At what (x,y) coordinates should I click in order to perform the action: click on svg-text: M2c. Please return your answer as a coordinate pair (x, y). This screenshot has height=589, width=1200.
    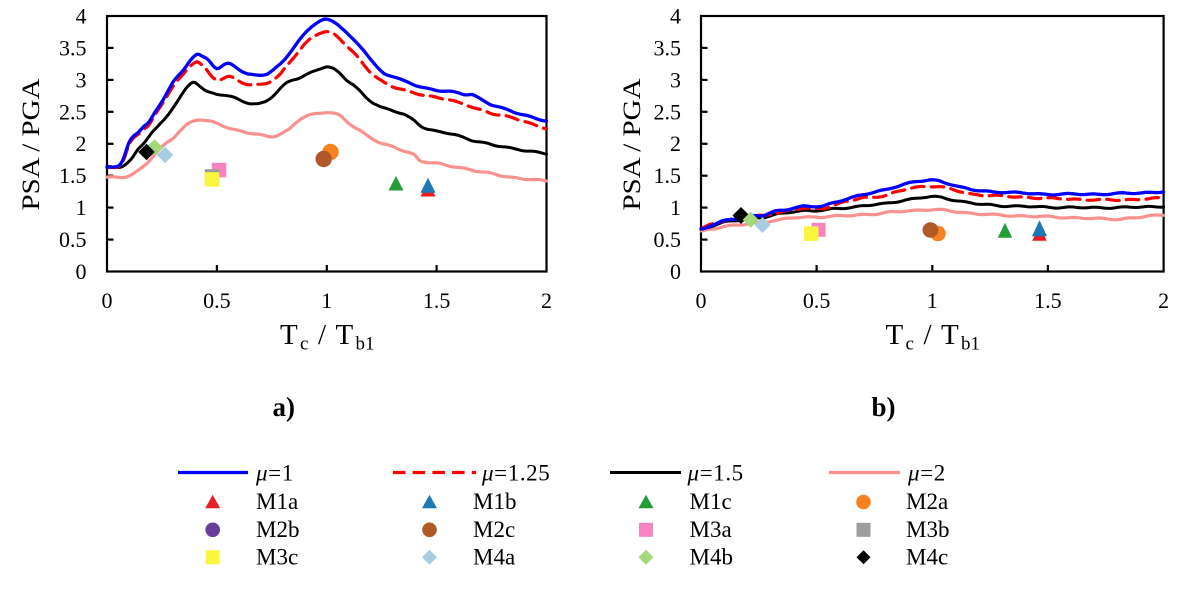
    Looking at the image, I should click on (494, 529).